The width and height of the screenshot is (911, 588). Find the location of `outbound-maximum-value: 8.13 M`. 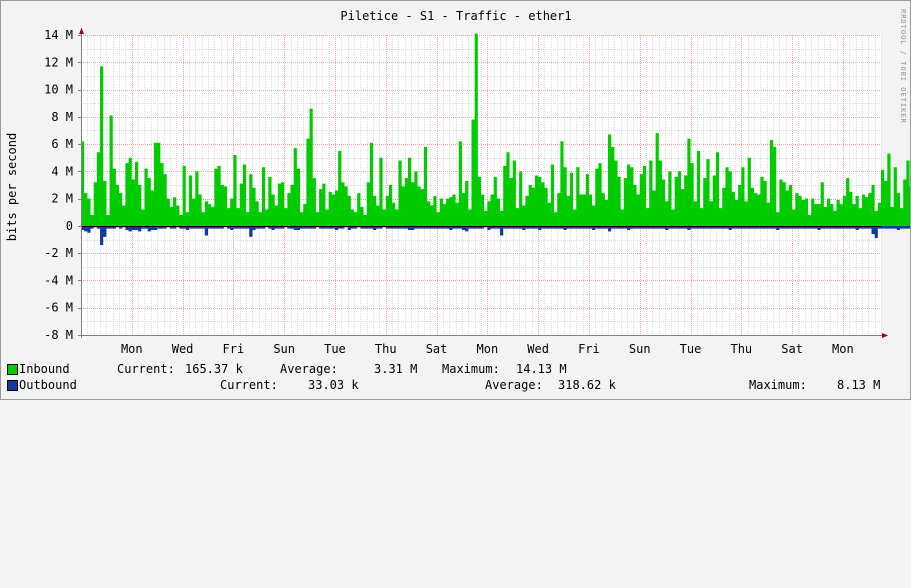

outbound-maximum-value: 8.13 M is located at coordinates (859, 385).